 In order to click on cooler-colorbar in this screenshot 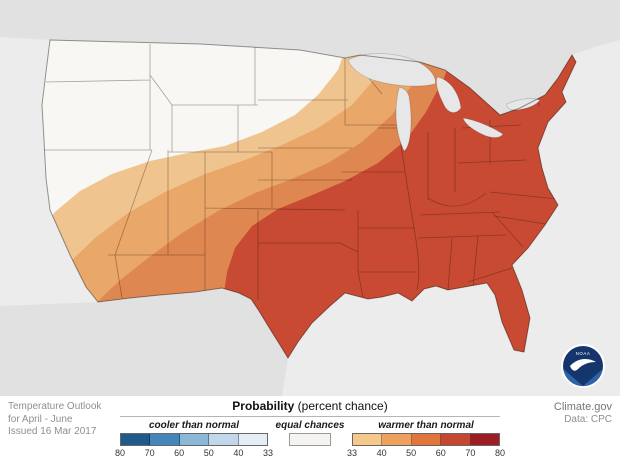, I will do `click(194, 439)`.